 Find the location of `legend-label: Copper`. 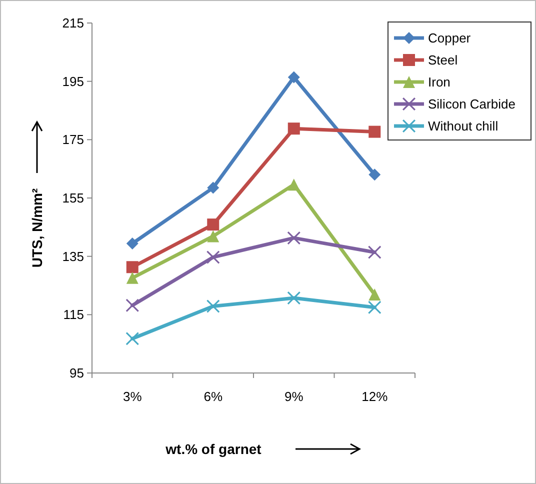

legend-label: Copper is located at coordinates (450, 38).